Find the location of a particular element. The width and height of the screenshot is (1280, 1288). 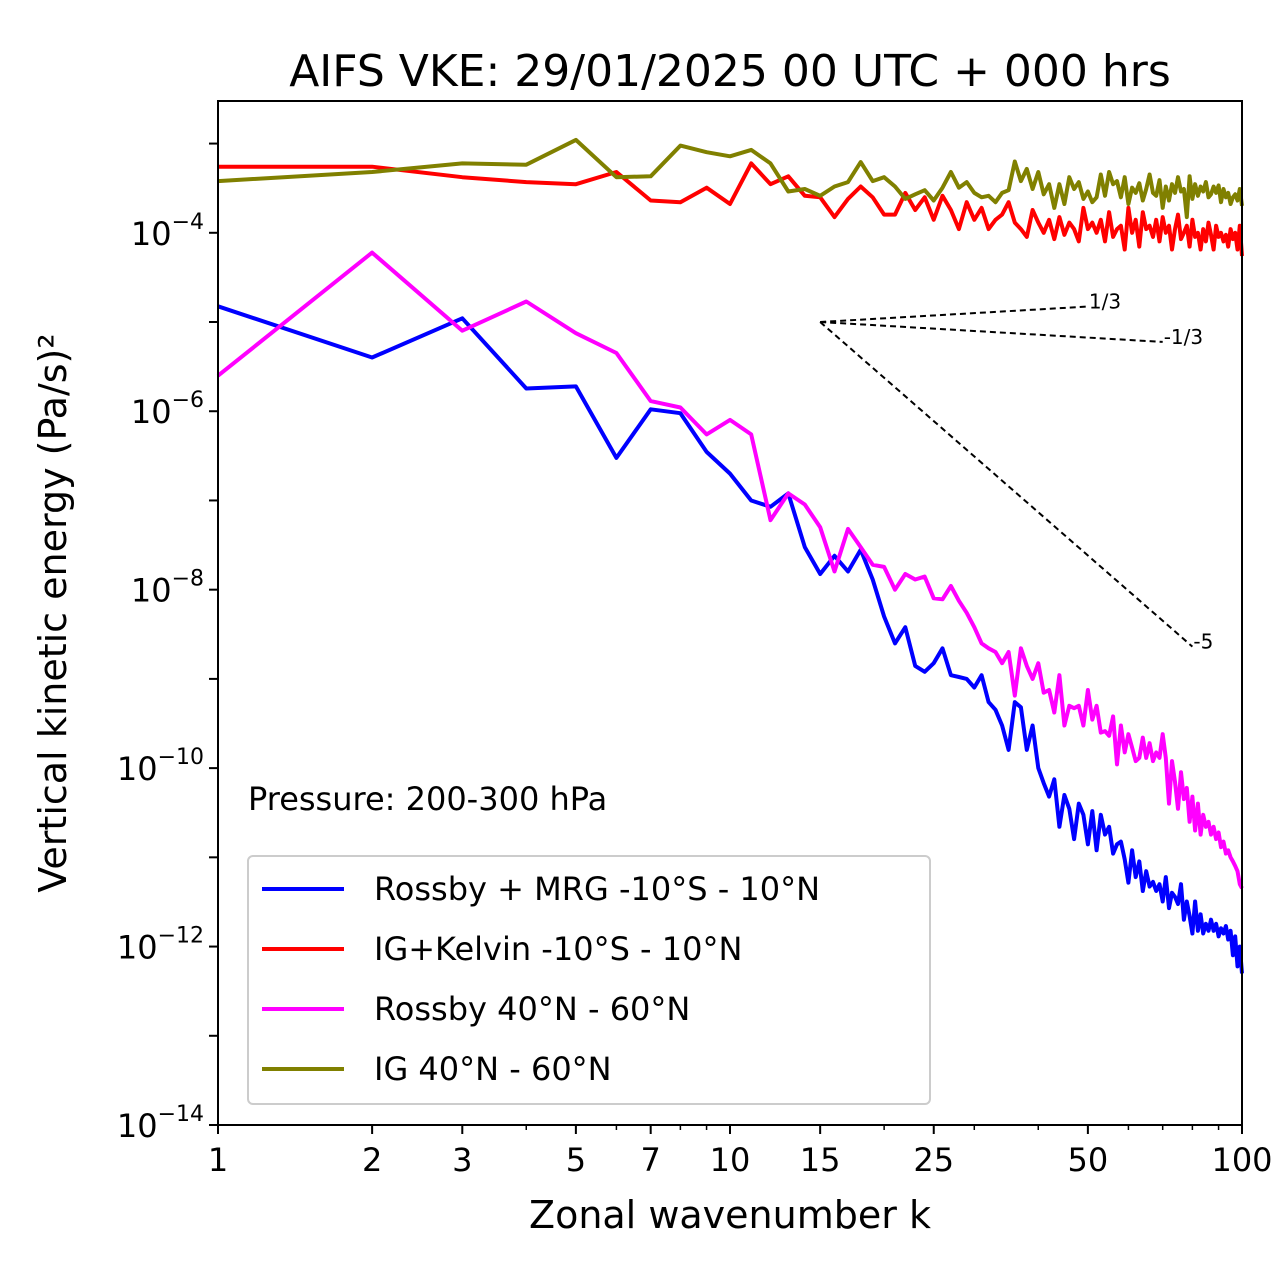

y-tick-label: 10⁻¹⁰ is located at coordinates (160, 766).